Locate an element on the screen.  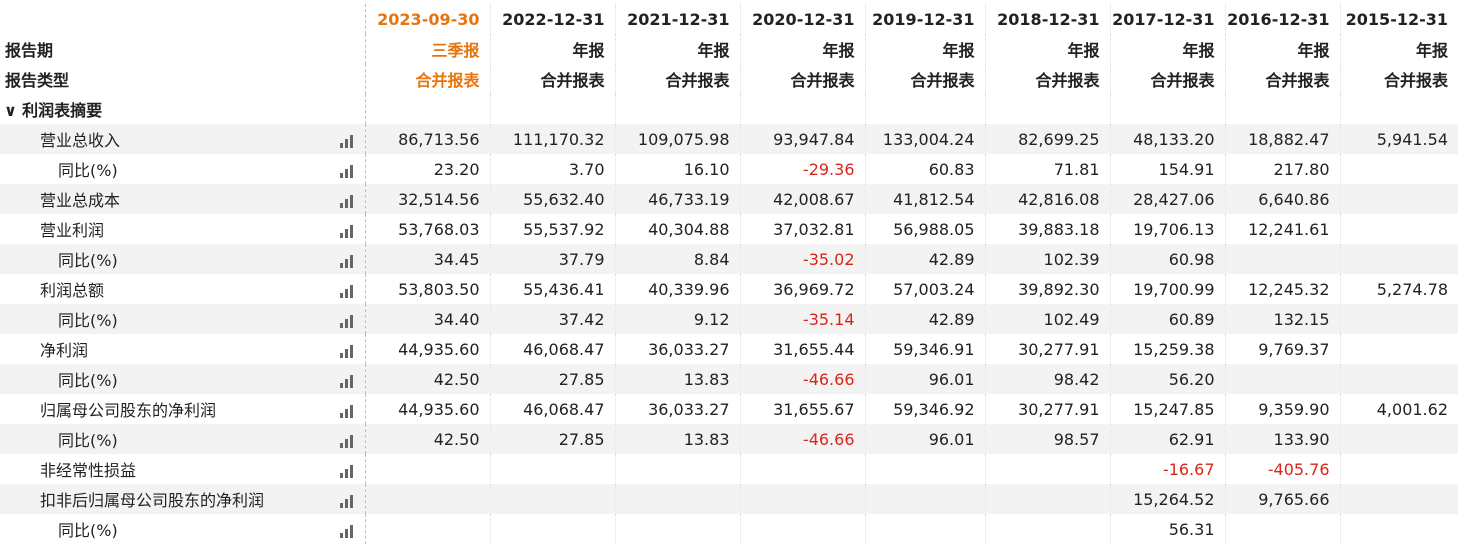
column-header: 2021-12-31 is located at coordinates (677, 19).